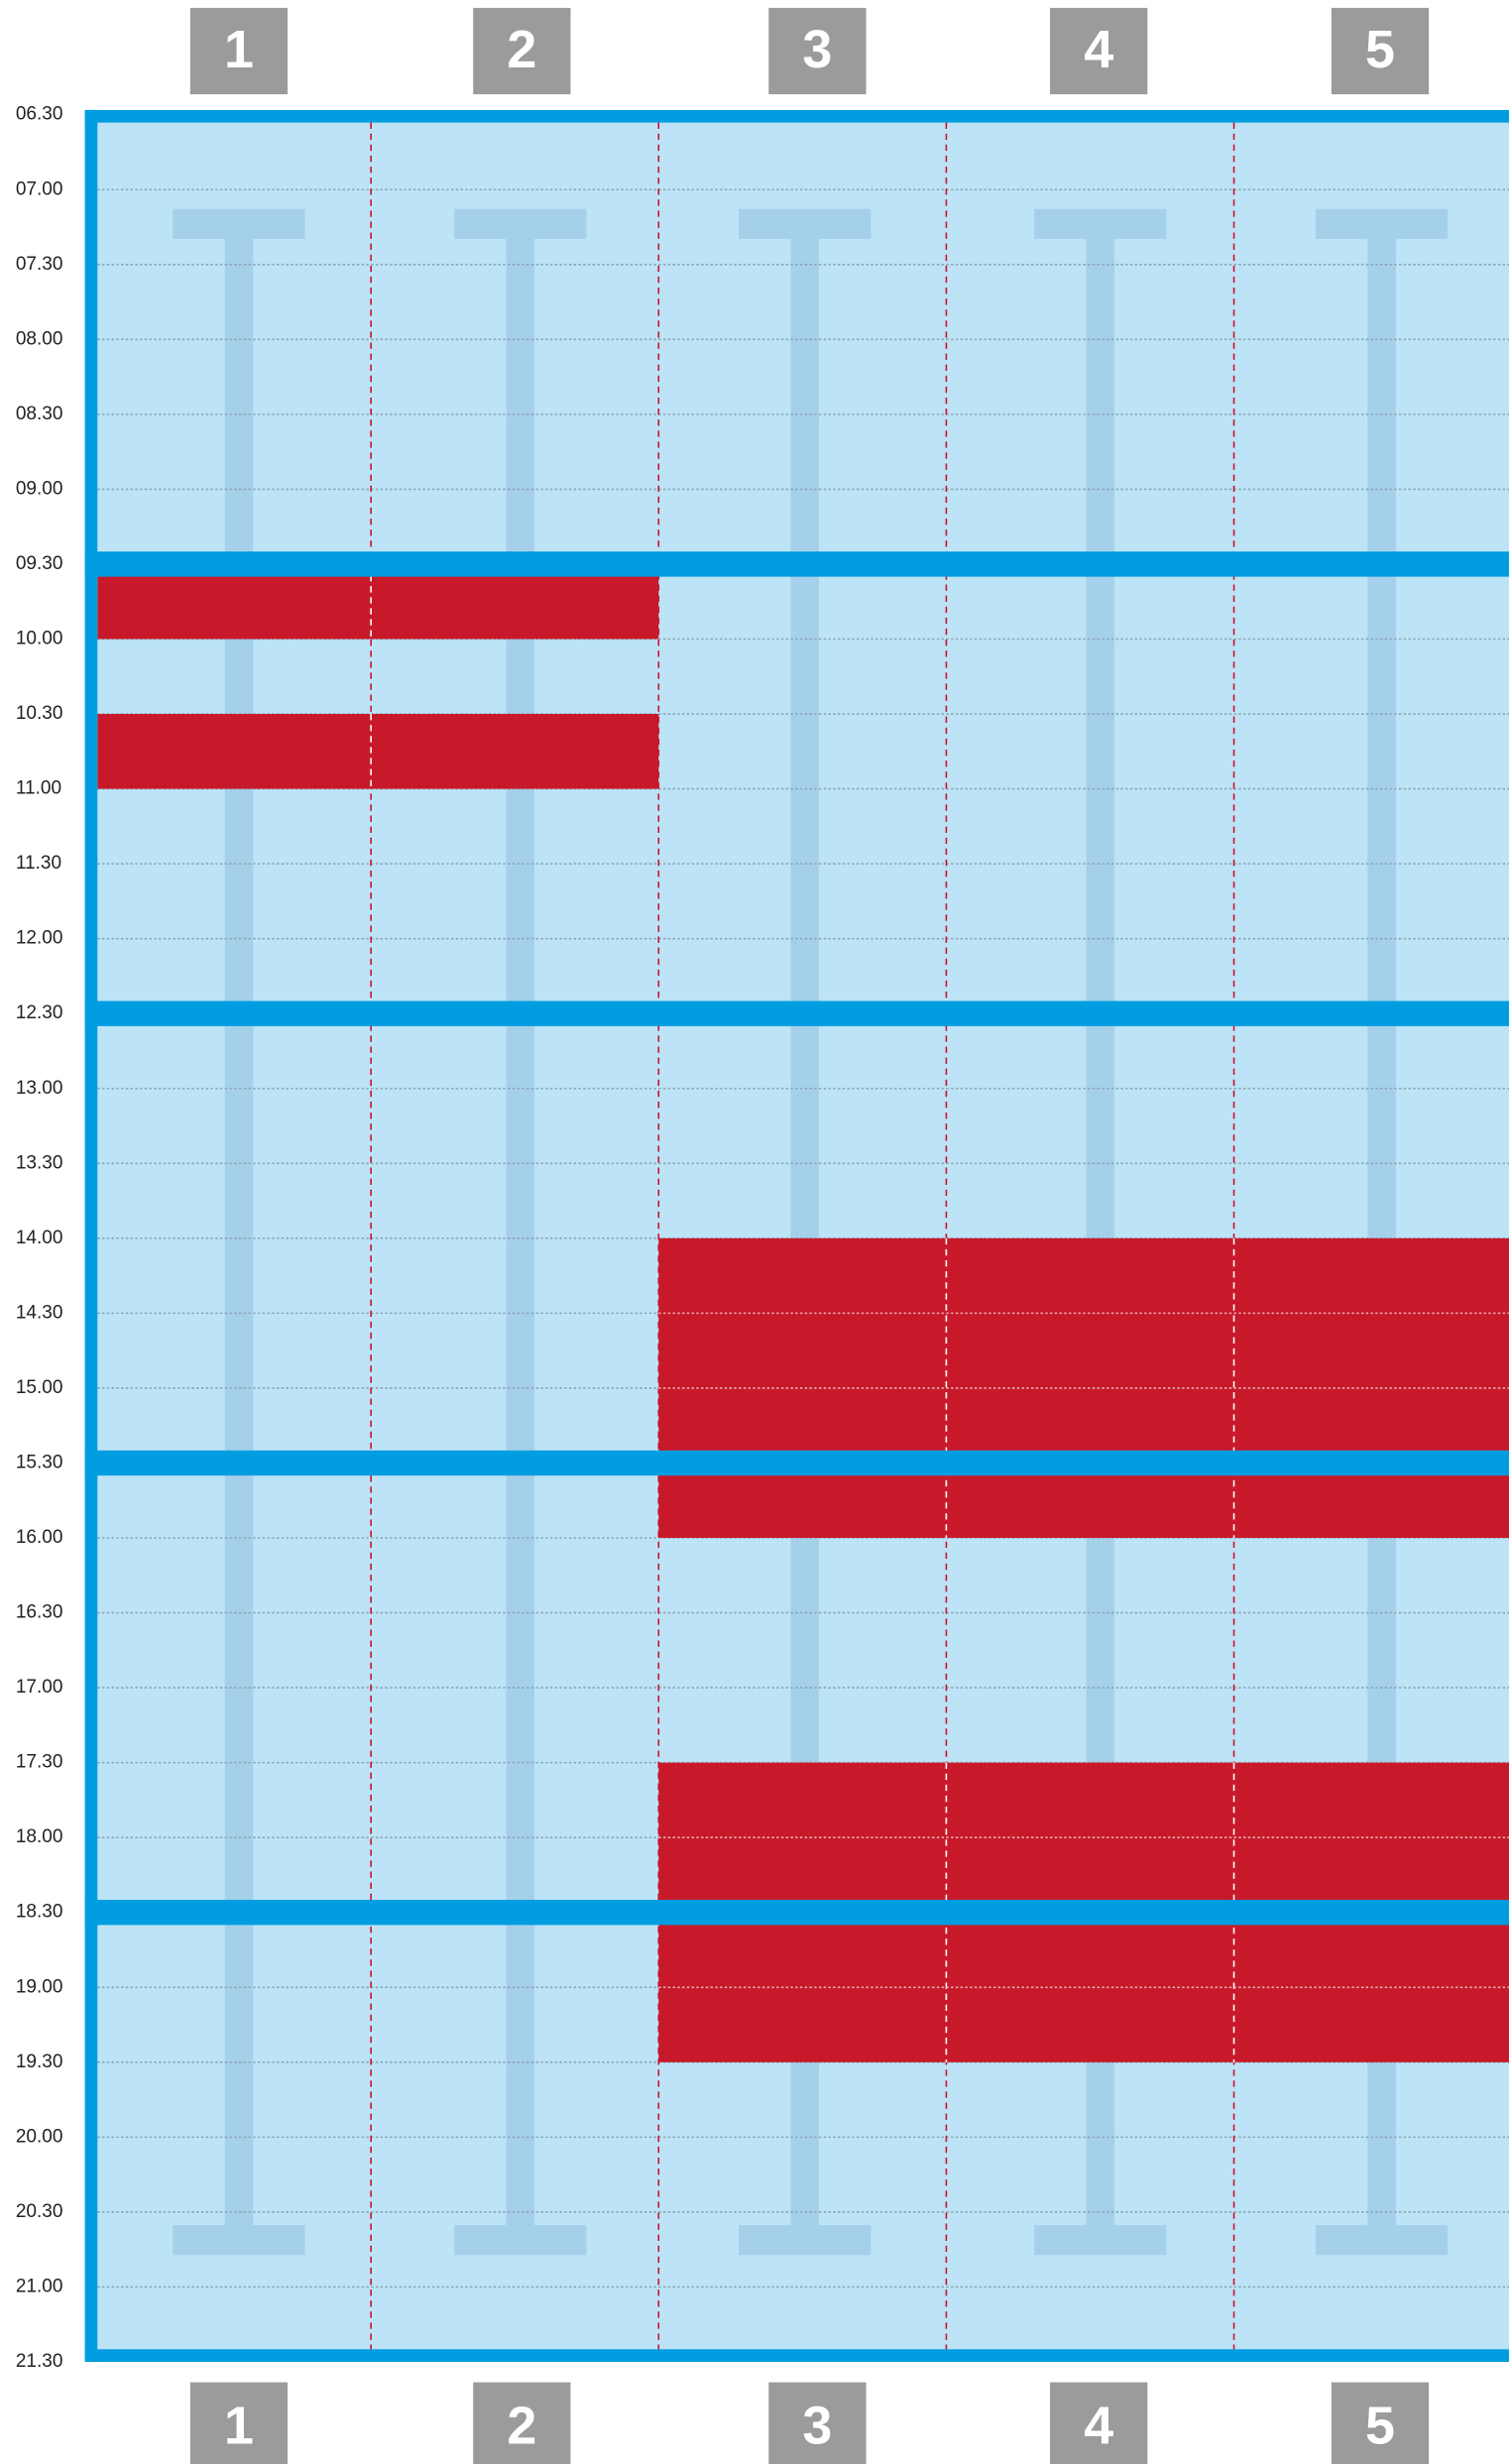  What do you see at coordinates (39, 1012) in the screenshot?
I see `time-label: 12.30` at bounding box center [39, 1012].